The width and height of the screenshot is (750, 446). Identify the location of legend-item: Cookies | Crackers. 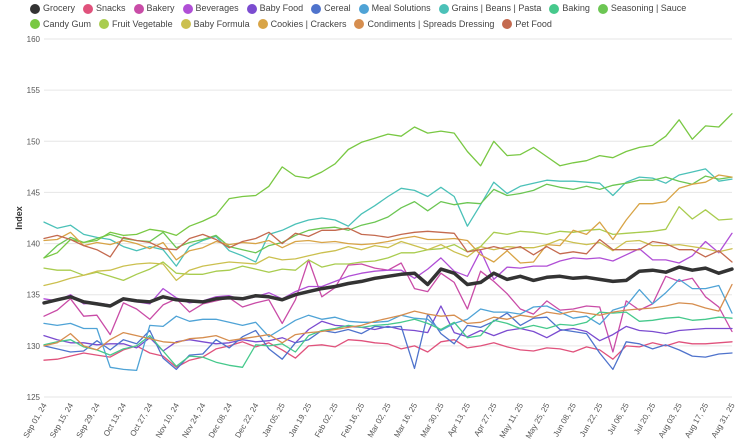
(302, 24).